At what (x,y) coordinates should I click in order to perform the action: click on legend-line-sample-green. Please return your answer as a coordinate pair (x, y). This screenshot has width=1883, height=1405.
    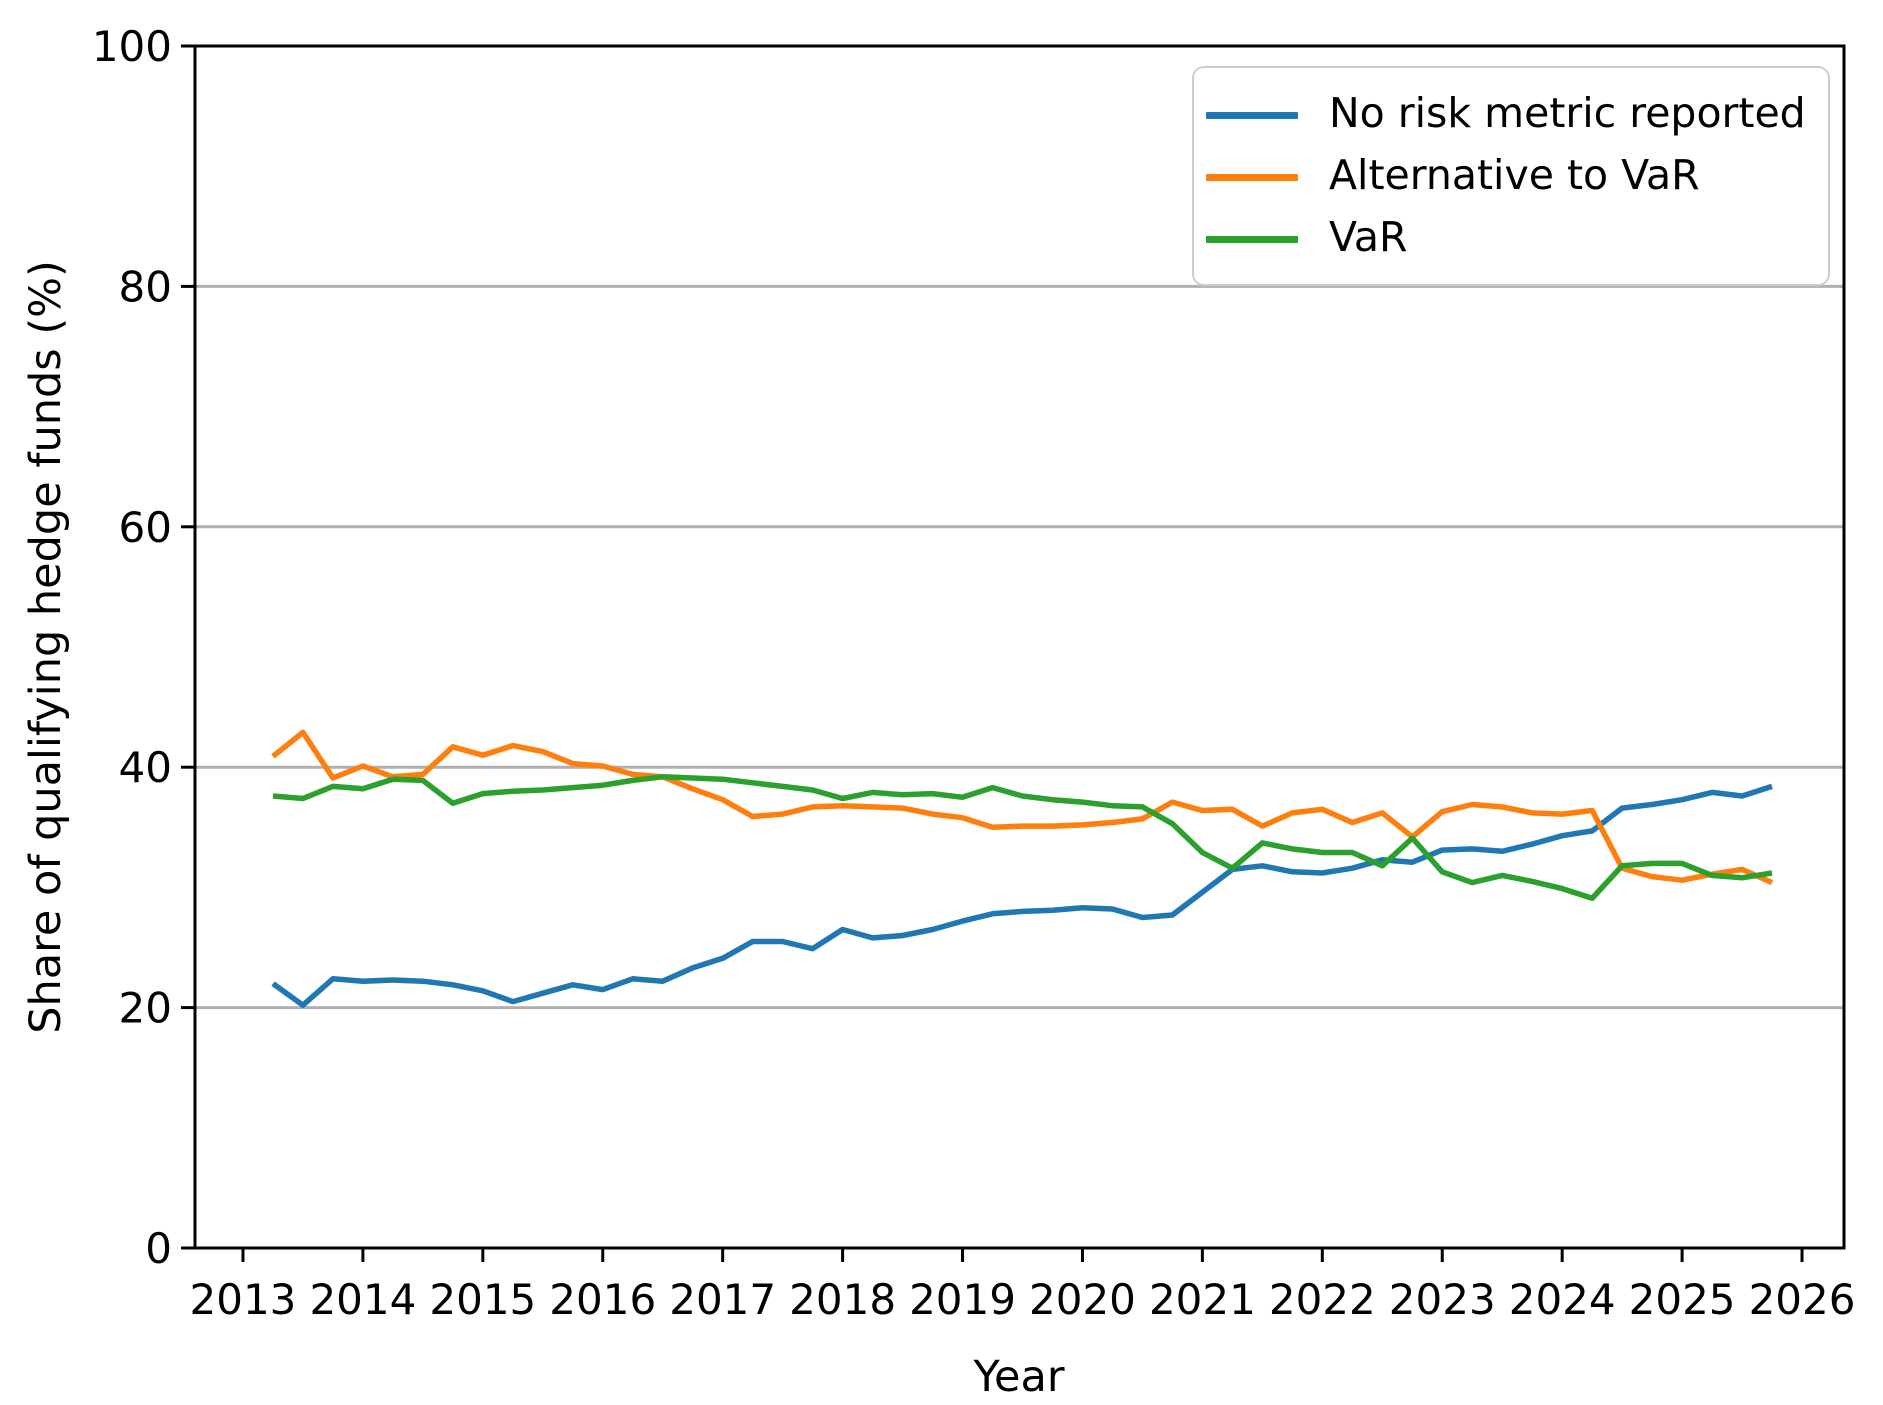
    Looking at the image, I should click on (1252, 239).